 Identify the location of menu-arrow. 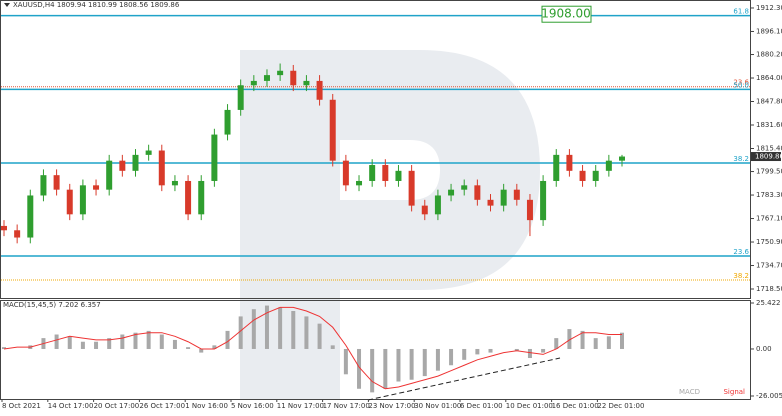
(7, 5).